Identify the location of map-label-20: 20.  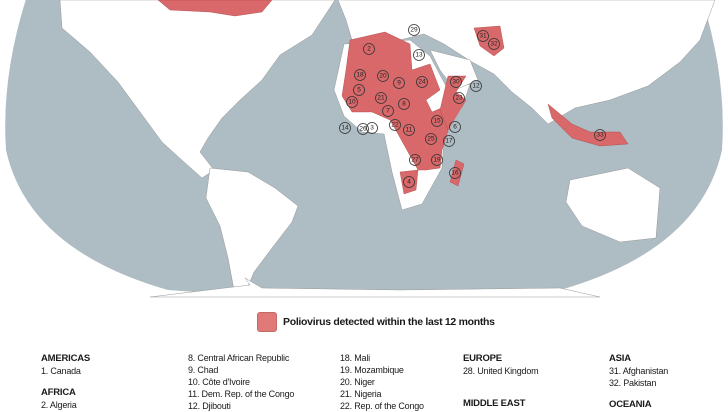
(383, 76).